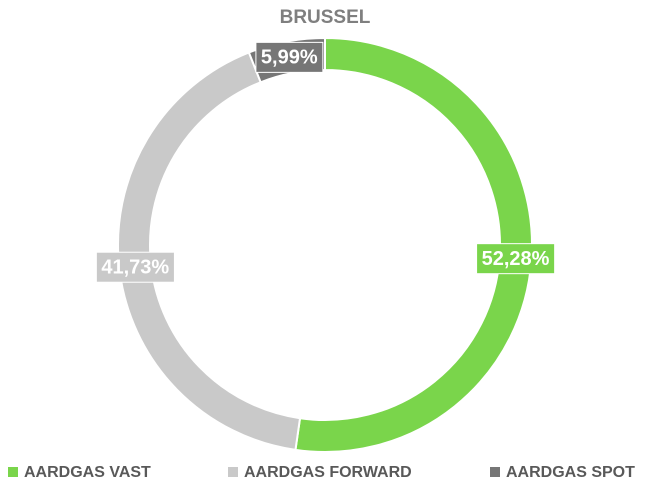  I want to click on data-label-text: 52,28%, so click(516, 259).